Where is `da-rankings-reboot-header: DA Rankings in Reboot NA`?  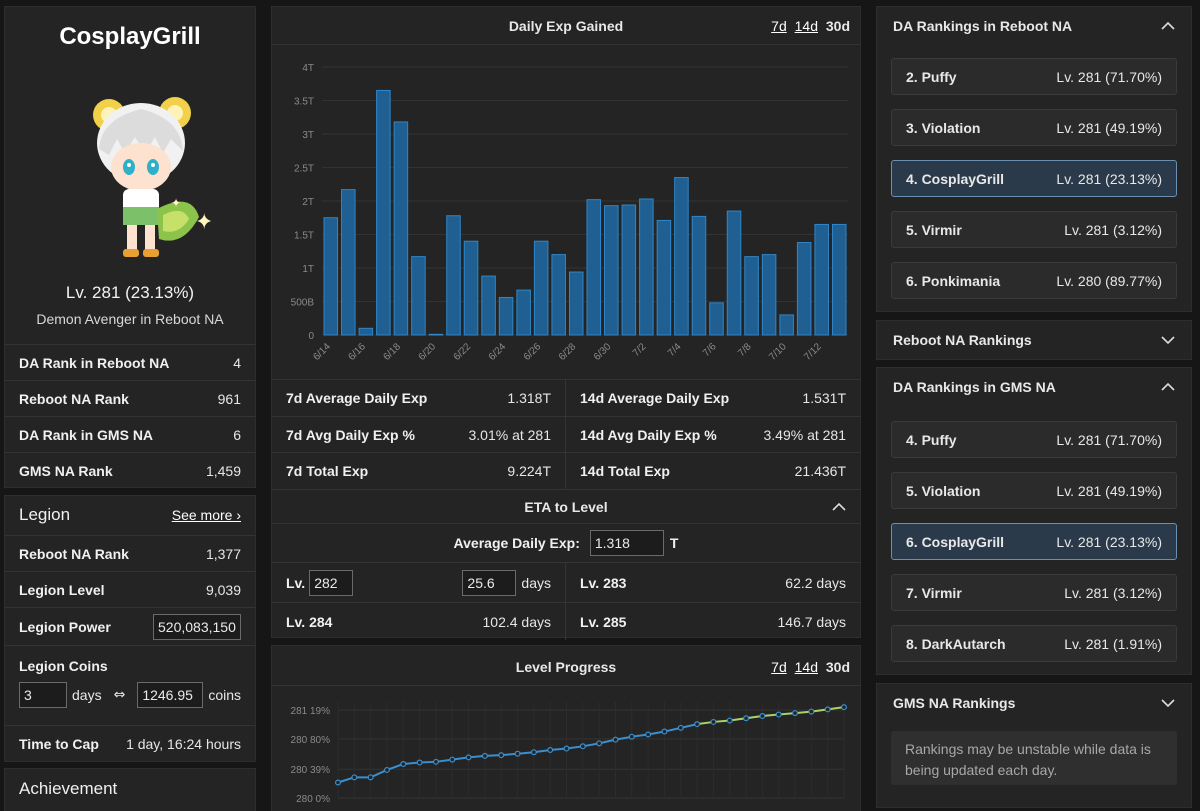
da-rankings-reboot-header: DA Rankings in Reboot NA is located at coordinates (1034, 26).